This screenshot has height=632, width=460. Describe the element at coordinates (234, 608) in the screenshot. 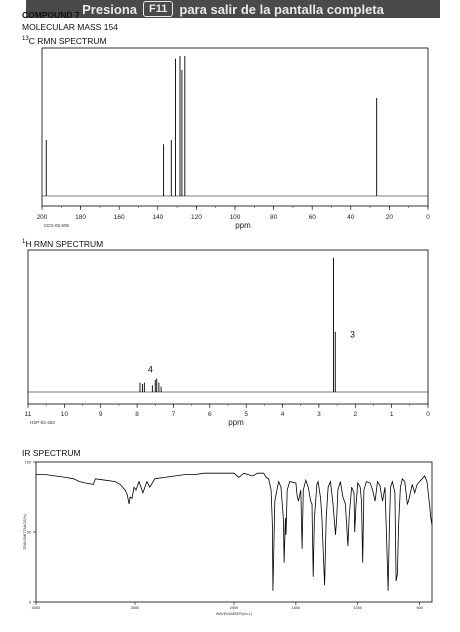

I see `ir-x-tick-label: 2000` at that location.